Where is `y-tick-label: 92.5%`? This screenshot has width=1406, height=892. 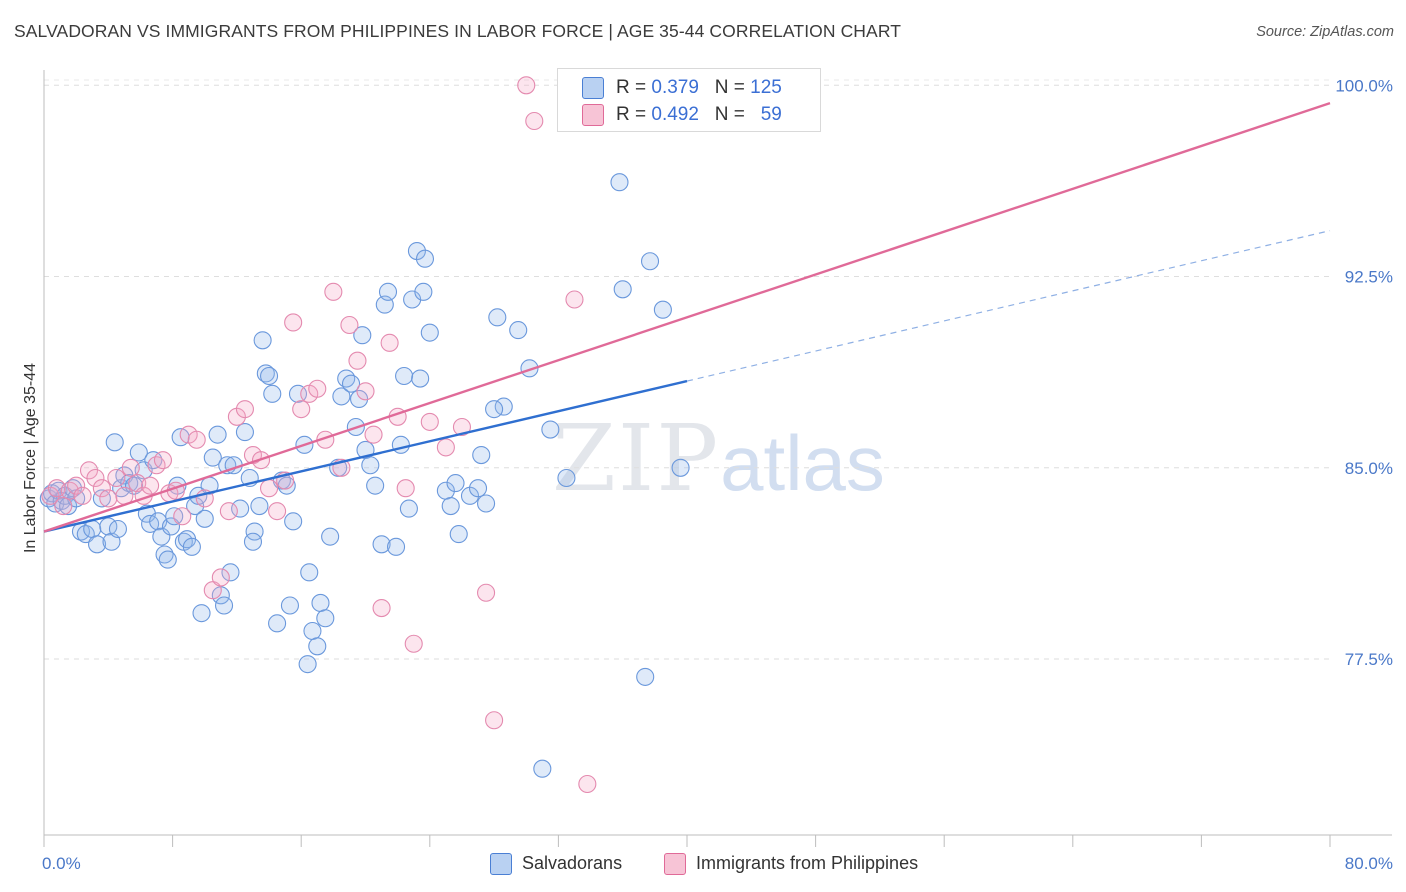 y-tick-label: 92.5% is located at coordinates (1369, 277).